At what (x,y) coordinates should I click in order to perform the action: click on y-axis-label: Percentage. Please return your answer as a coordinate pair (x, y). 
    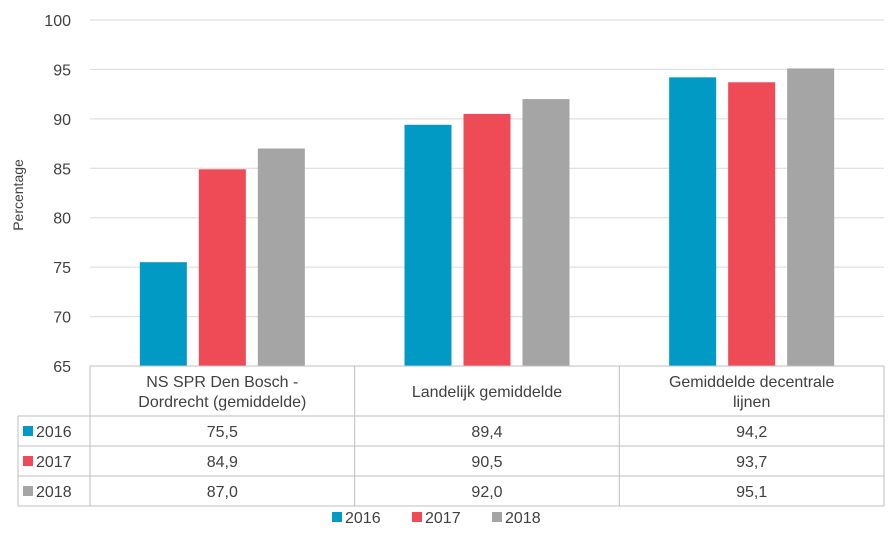
    Looking at the image, I should click on (18, 195).